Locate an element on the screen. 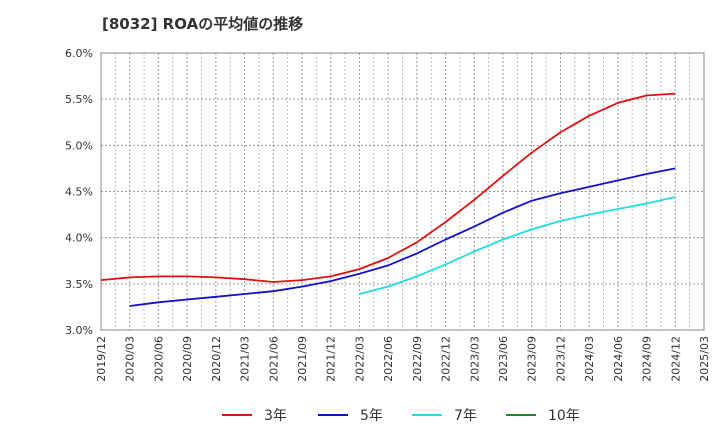 The image size is (720, 440). legend-label: 10年 is located at coordinates (564, 416).